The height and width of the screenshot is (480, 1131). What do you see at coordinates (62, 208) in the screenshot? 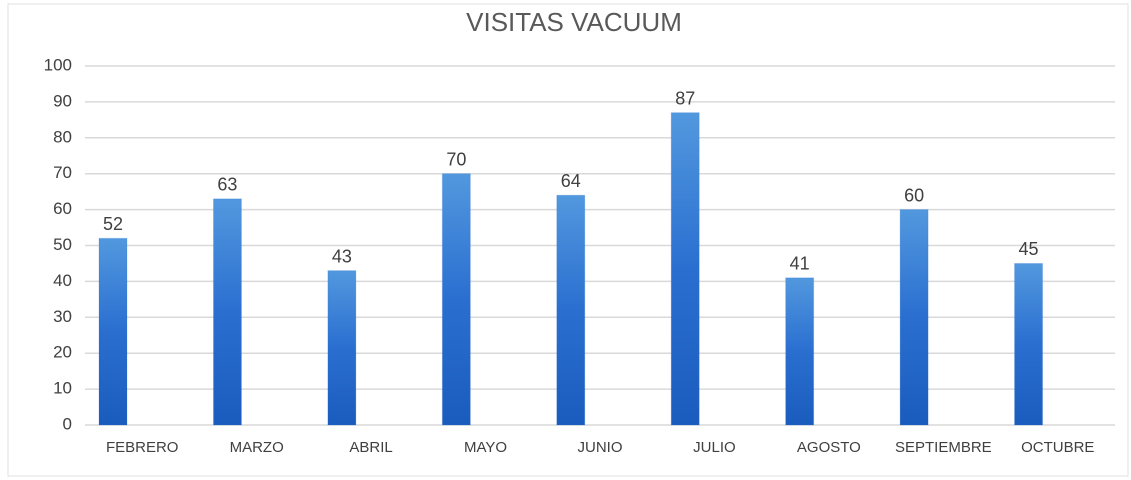
I see `y-tick-label: 60` at bounding box center [62, 208].